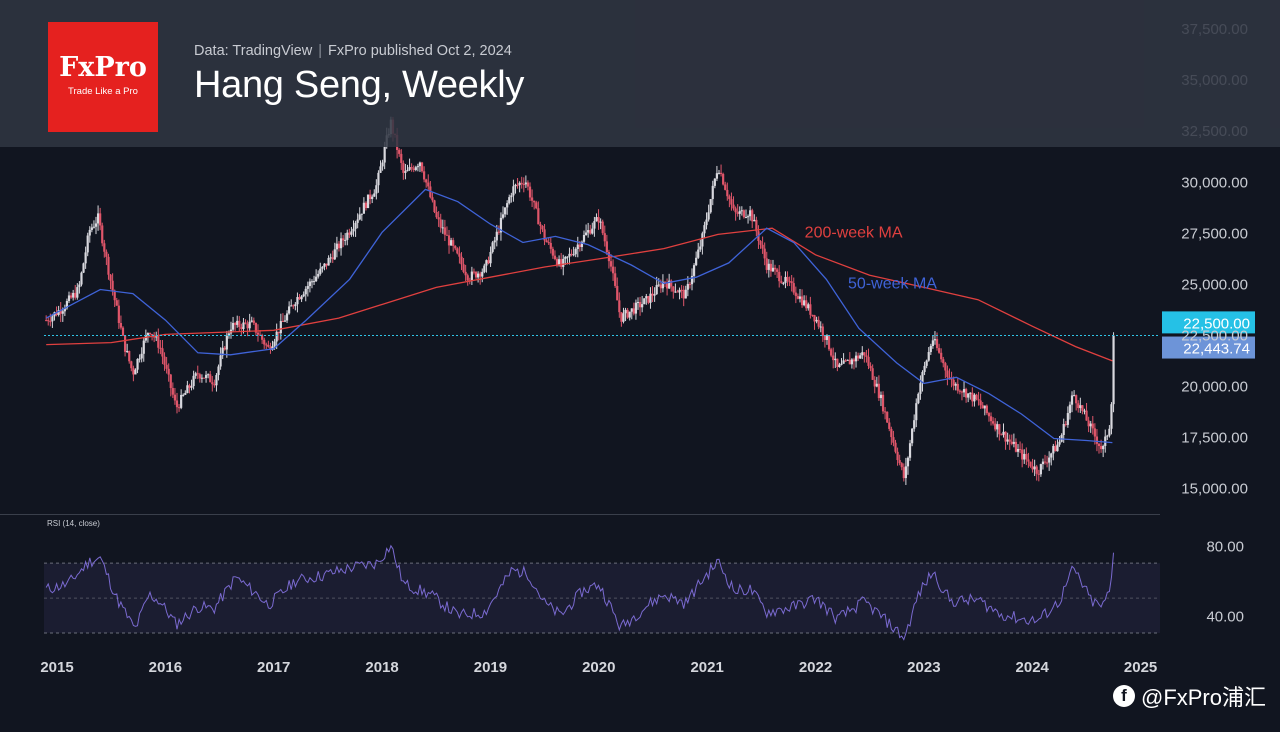  I want to click on source-label: Data: TradingView, so click(253, 51).